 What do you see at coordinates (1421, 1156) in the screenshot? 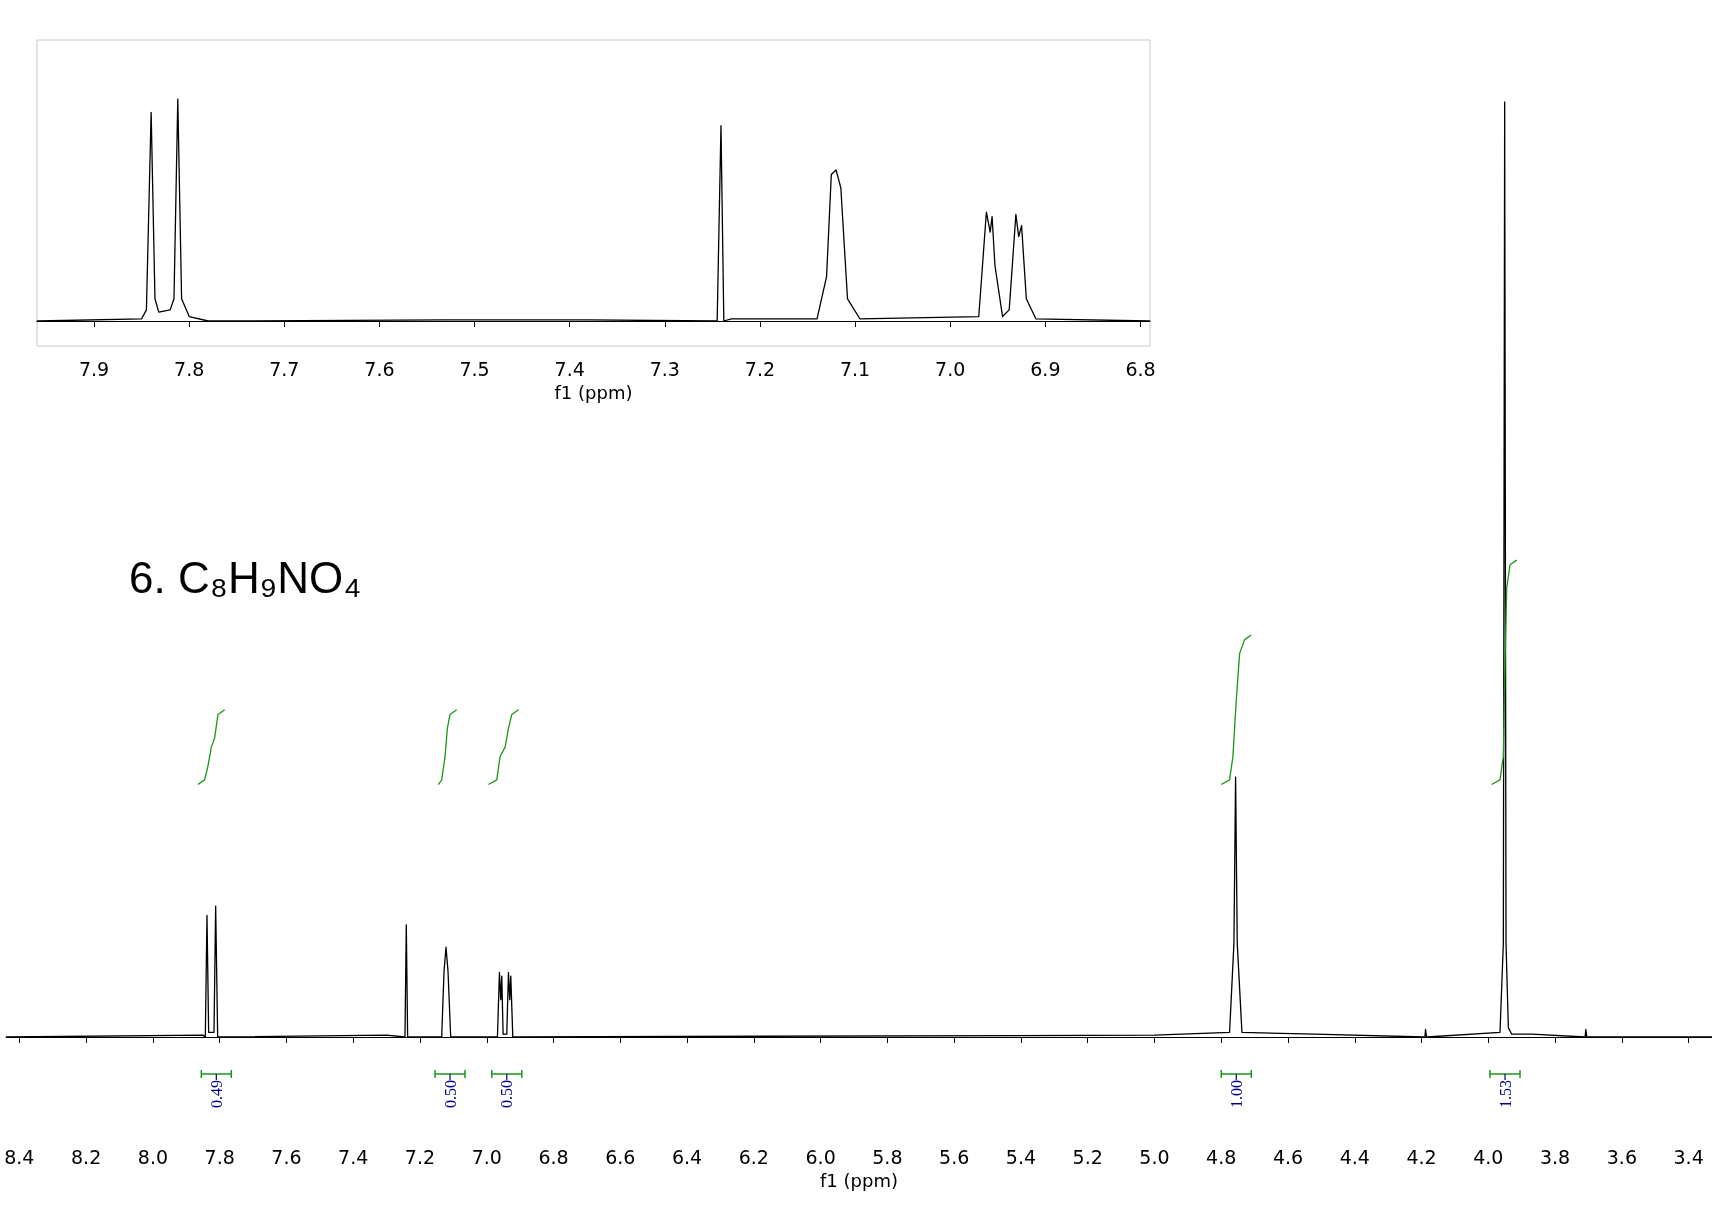
I see `x-tick-label: 4.2` at bounding box center [1421, 1156].